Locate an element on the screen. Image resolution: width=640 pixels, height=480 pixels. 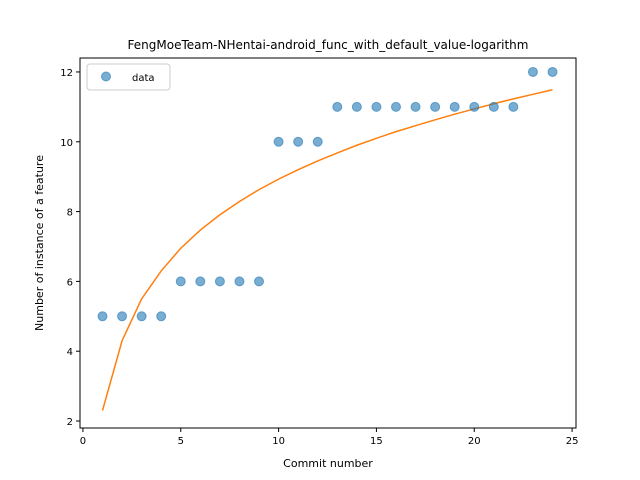
y-tick-label: 6 is located at coordinates (70, 282).